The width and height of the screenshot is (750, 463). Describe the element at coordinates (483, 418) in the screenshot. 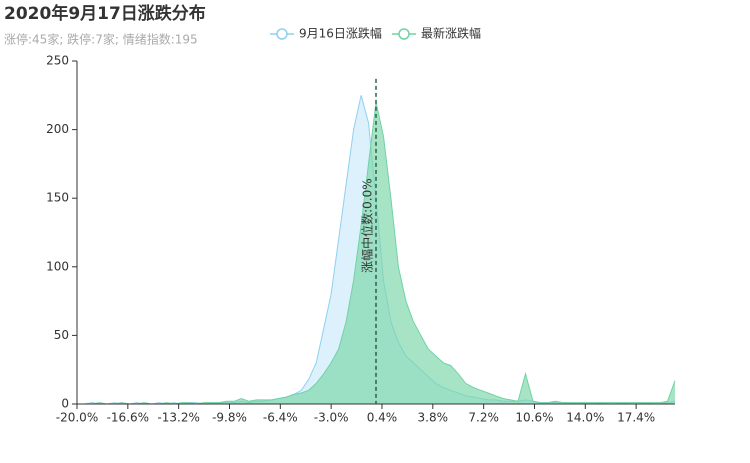

I see `x-tick-label: 7.2%` at that location.